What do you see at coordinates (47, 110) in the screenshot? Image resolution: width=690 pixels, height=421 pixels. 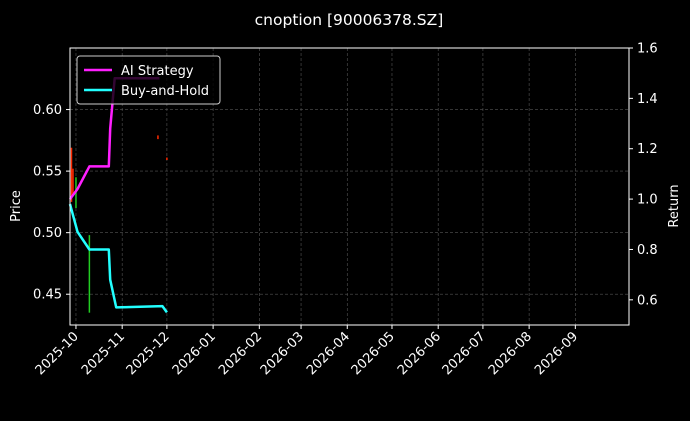 I see `y-tick-label: 0.60` at bounding box center [47, 110].